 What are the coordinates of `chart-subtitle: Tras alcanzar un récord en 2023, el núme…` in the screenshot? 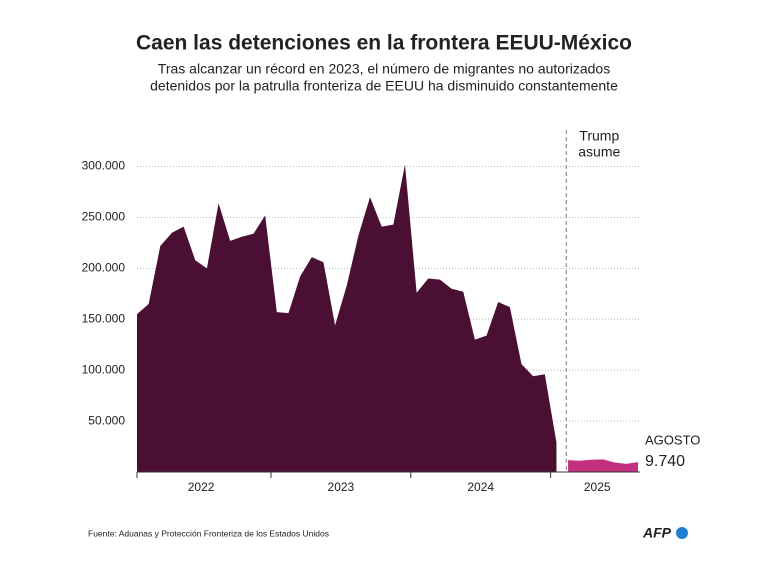 It's located at (384, 69).